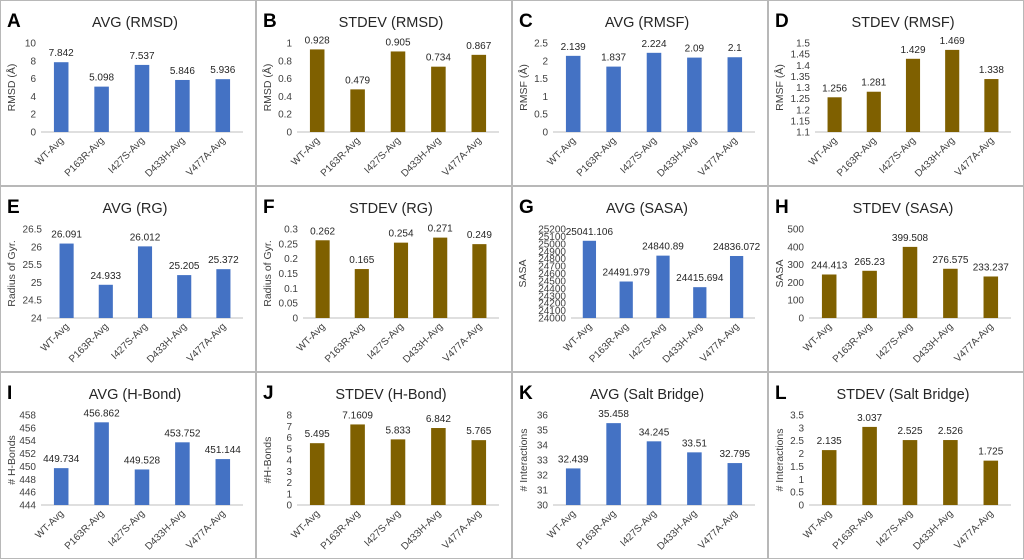  Describe the element at coordinates (552, 304) in the screenshot. I see `y-tick-label: 24200` at that location.